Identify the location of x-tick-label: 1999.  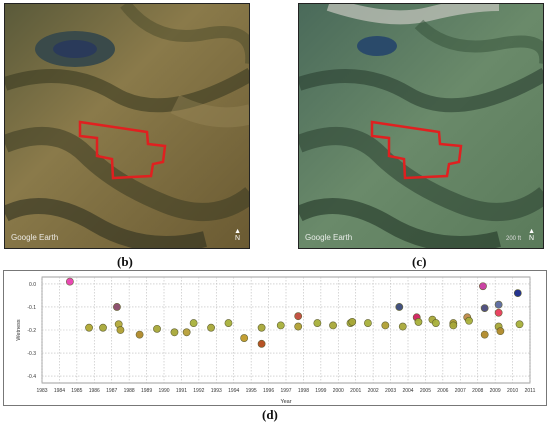
(320, 391).